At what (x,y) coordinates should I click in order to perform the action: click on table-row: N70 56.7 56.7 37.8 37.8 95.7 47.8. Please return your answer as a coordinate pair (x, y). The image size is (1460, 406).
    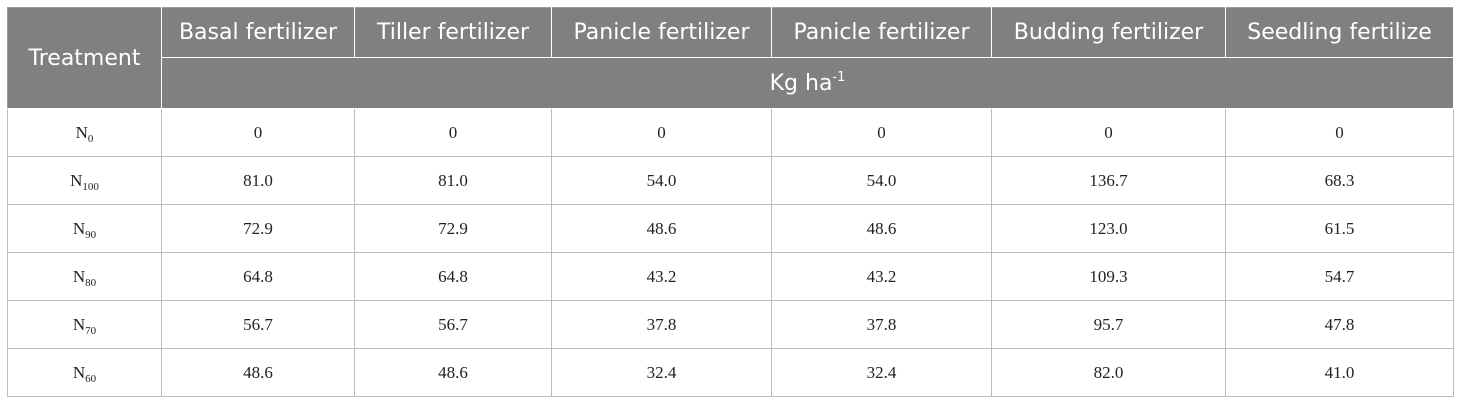
    Looking at the image, I should click on (730, 324).